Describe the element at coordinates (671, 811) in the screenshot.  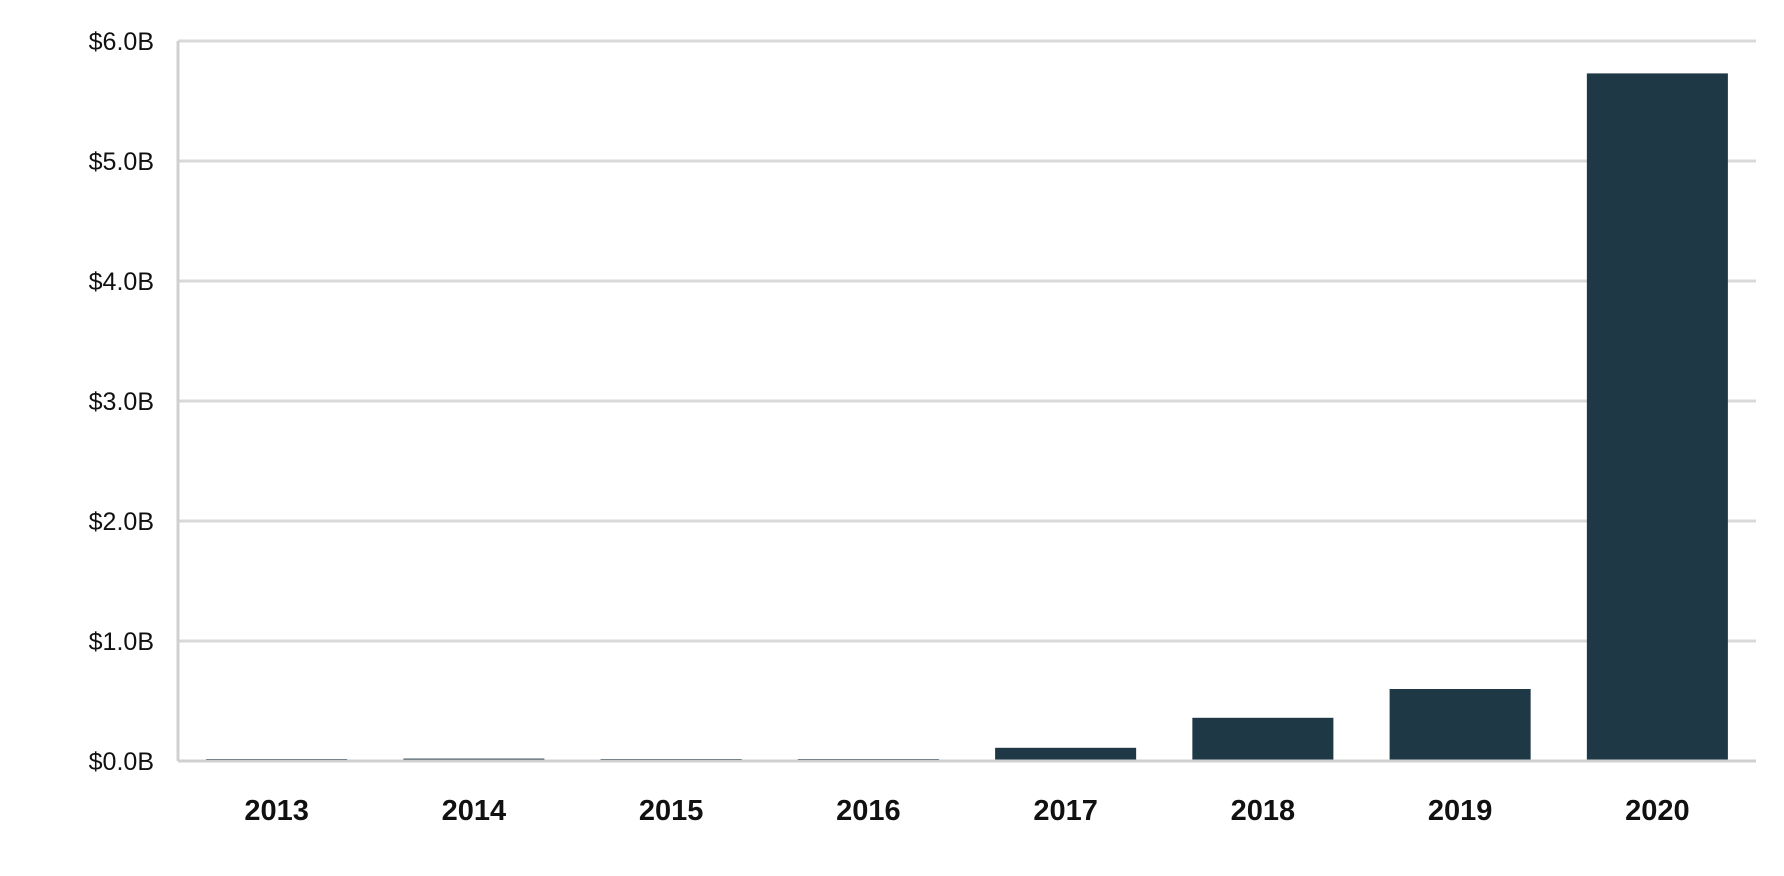
I see `x-tick-label: 2015` at that location.